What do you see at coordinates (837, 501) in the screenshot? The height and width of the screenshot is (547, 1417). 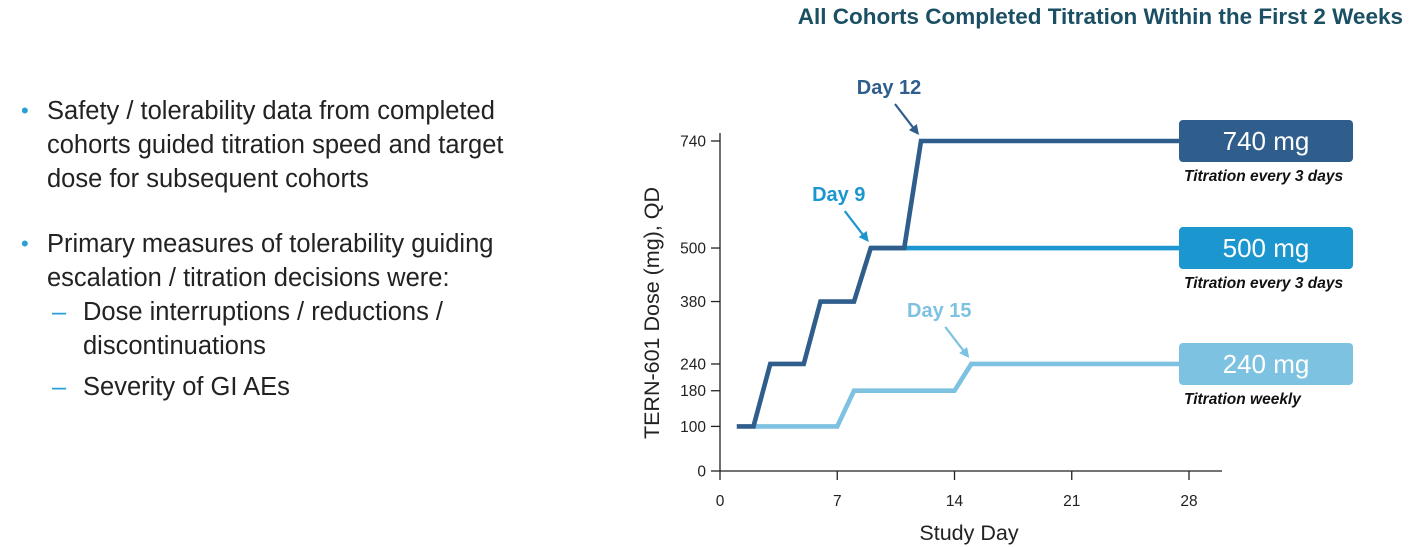 I see `x-tick-label: 7` at bounding box center [837, 501].